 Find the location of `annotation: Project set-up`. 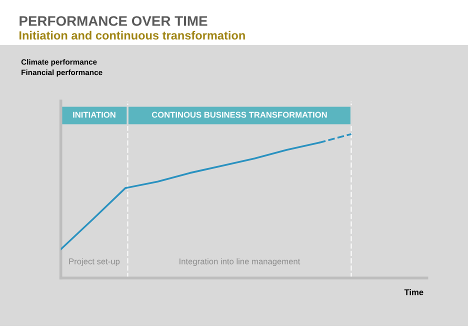

annotation: Project set-up is located at coordinates (94, 262).